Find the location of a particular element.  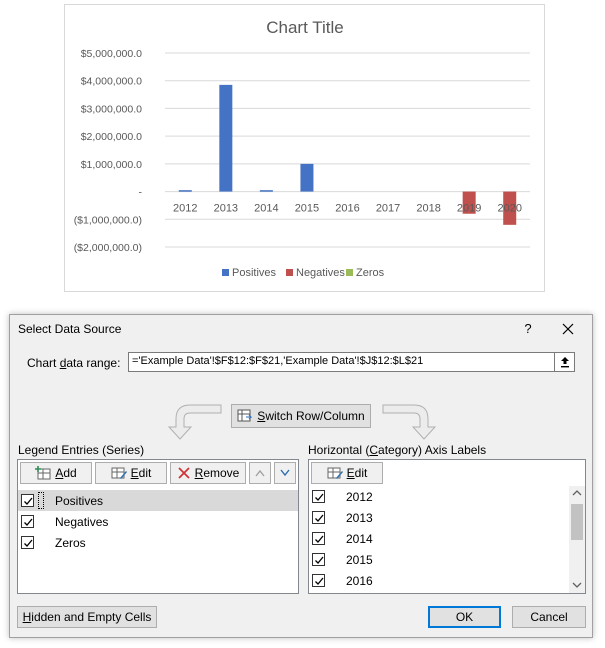

close-icon is located at coordinates (568, 329).